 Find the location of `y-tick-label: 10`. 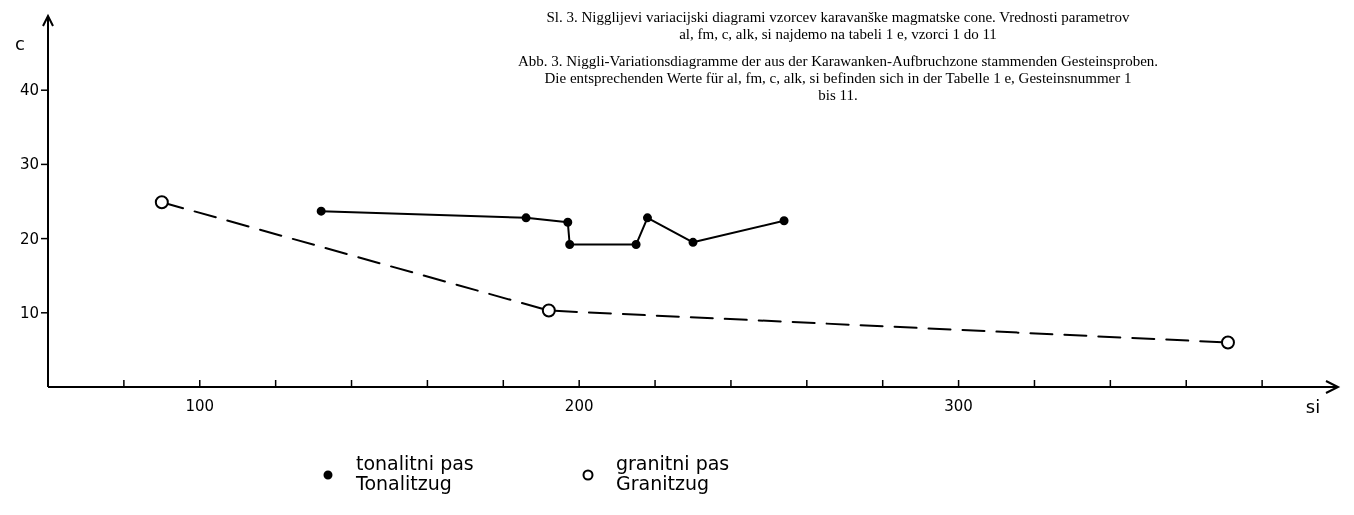

y-tick-label: 10 is located at coordinates (29, 312).